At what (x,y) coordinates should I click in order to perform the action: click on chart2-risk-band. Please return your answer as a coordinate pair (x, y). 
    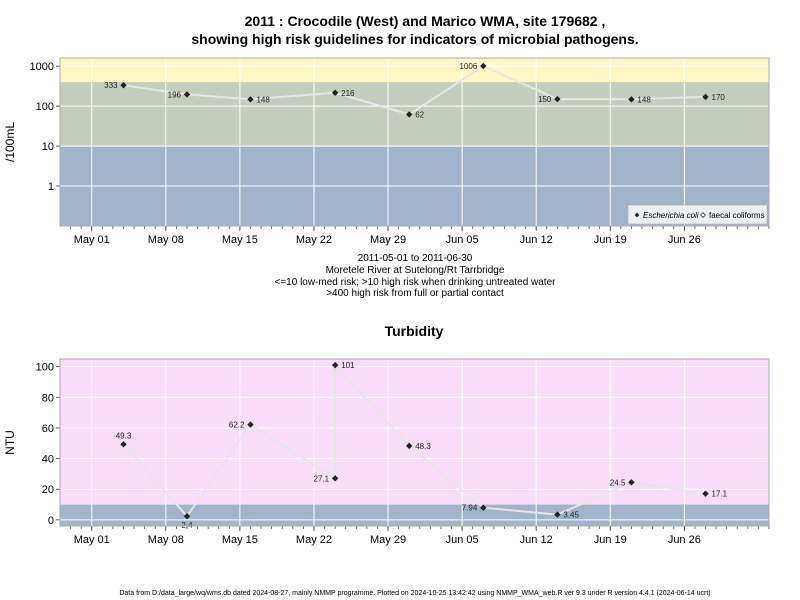
    Looking at the image, I should click on (414, 515).